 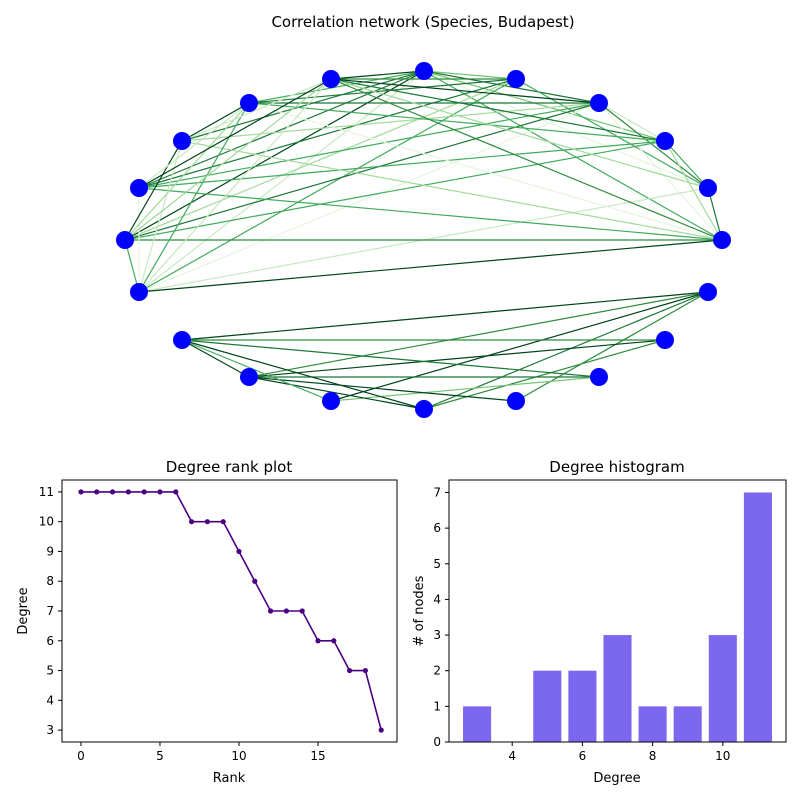 I want to click on histogram-y-axis-label: # of nodes, so click(x=419, y=610).